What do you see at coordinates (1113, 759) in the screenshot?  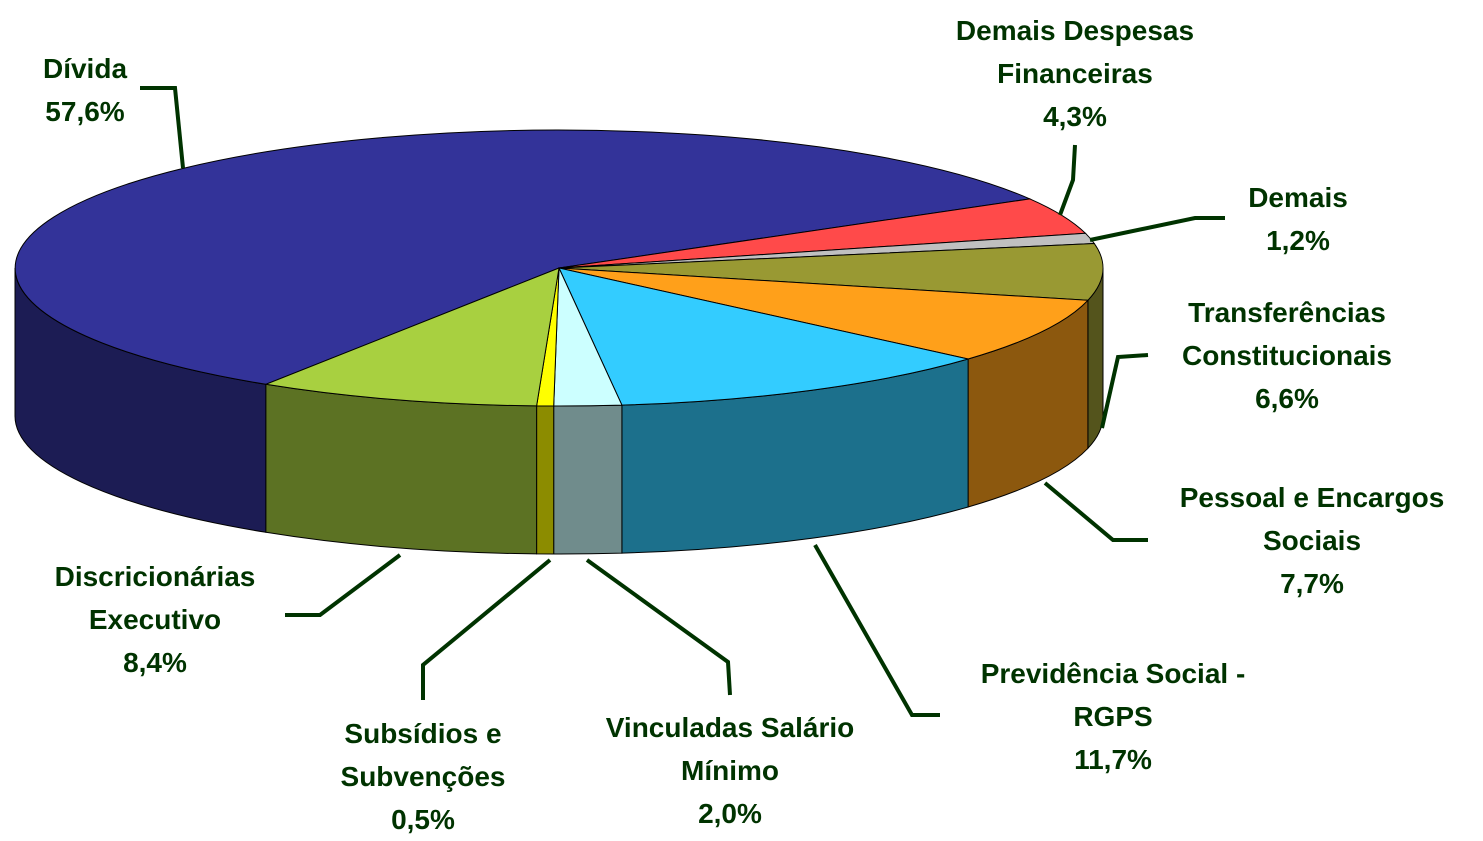 I see `value-label: 11,7%` at bounding box center [1113, 759].